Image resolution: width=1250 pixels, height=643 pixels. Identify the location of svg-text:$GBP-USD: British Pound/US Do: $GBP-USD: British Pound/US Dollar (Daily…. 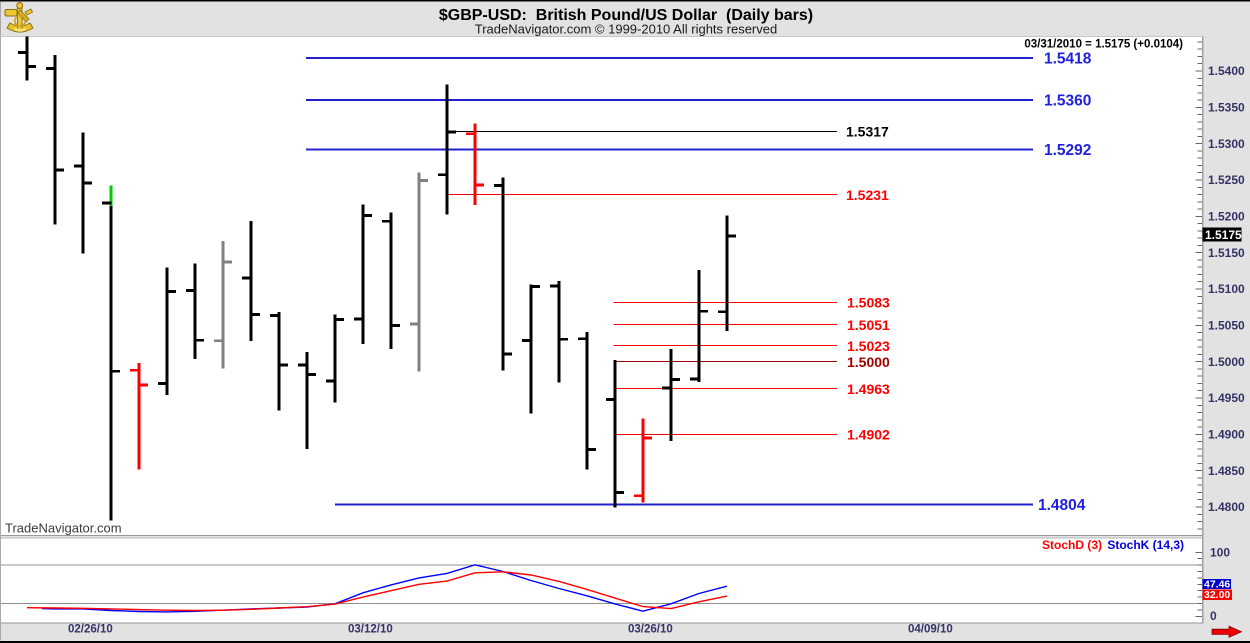
(626, 15).